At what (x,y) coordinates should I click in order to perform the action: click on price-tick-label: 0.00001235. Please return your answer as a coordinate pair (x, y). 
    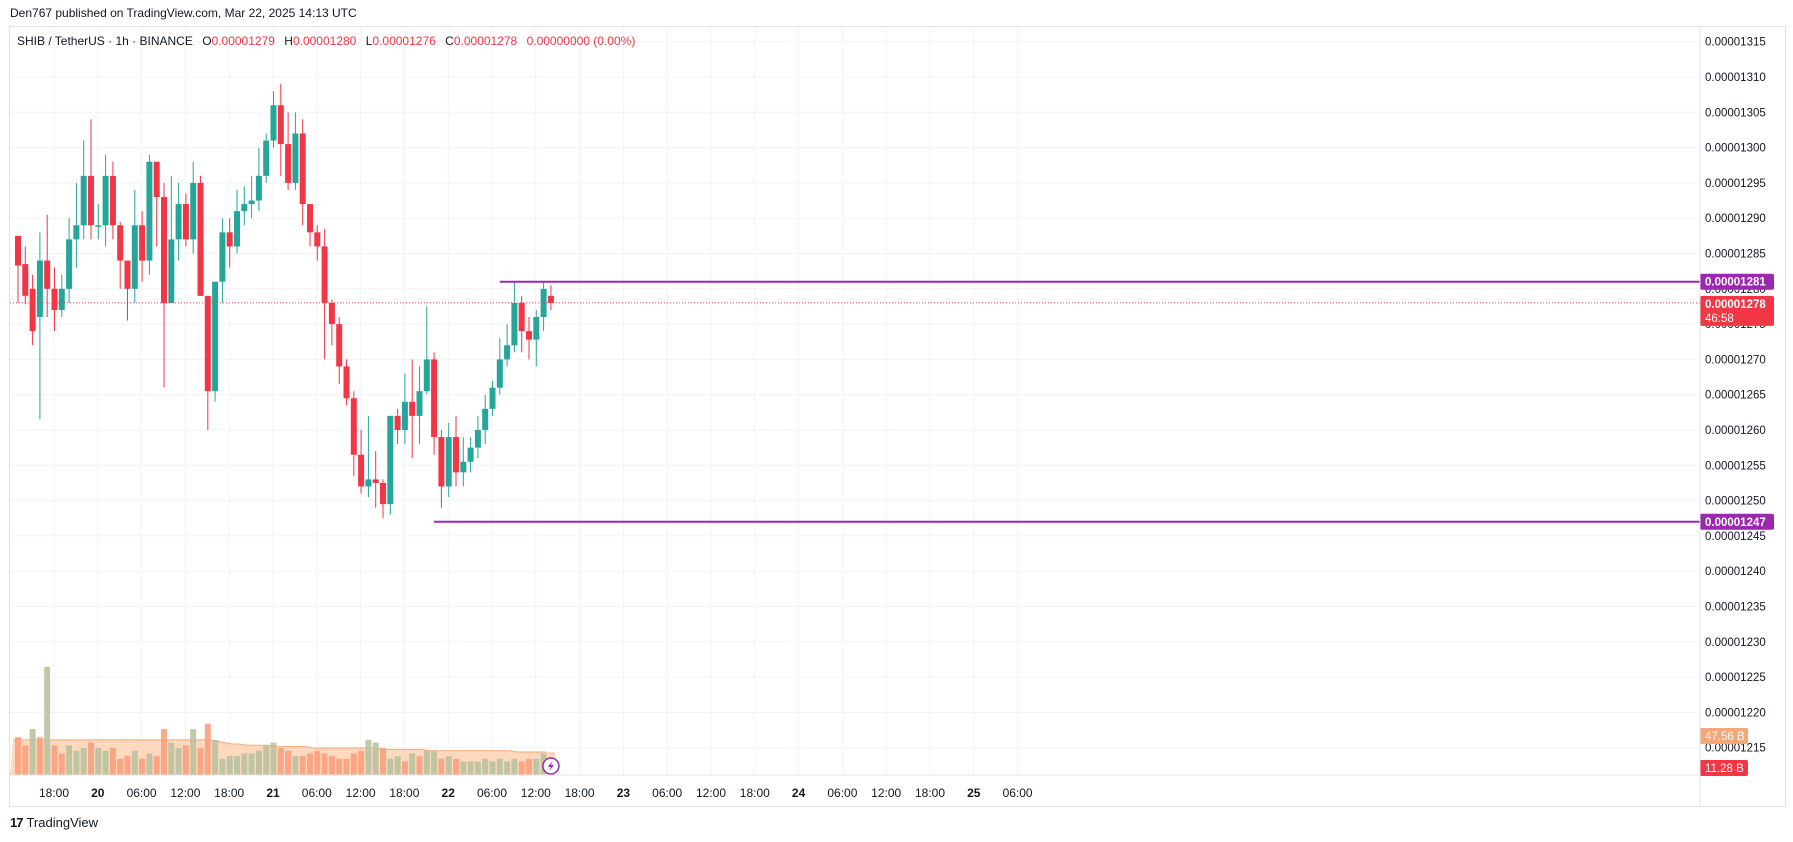
    Looking at the image, I should click on (1735, 608).